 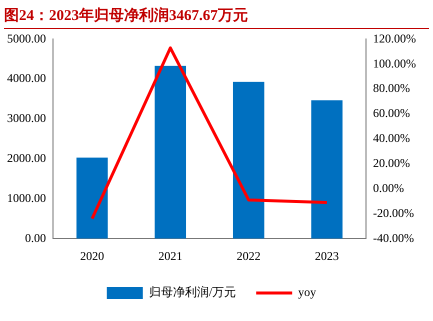 What do you see at coordinates (92, 255) in the screenshot?
I see `x-tick-label: 2020` at bounding box center [92, 255].